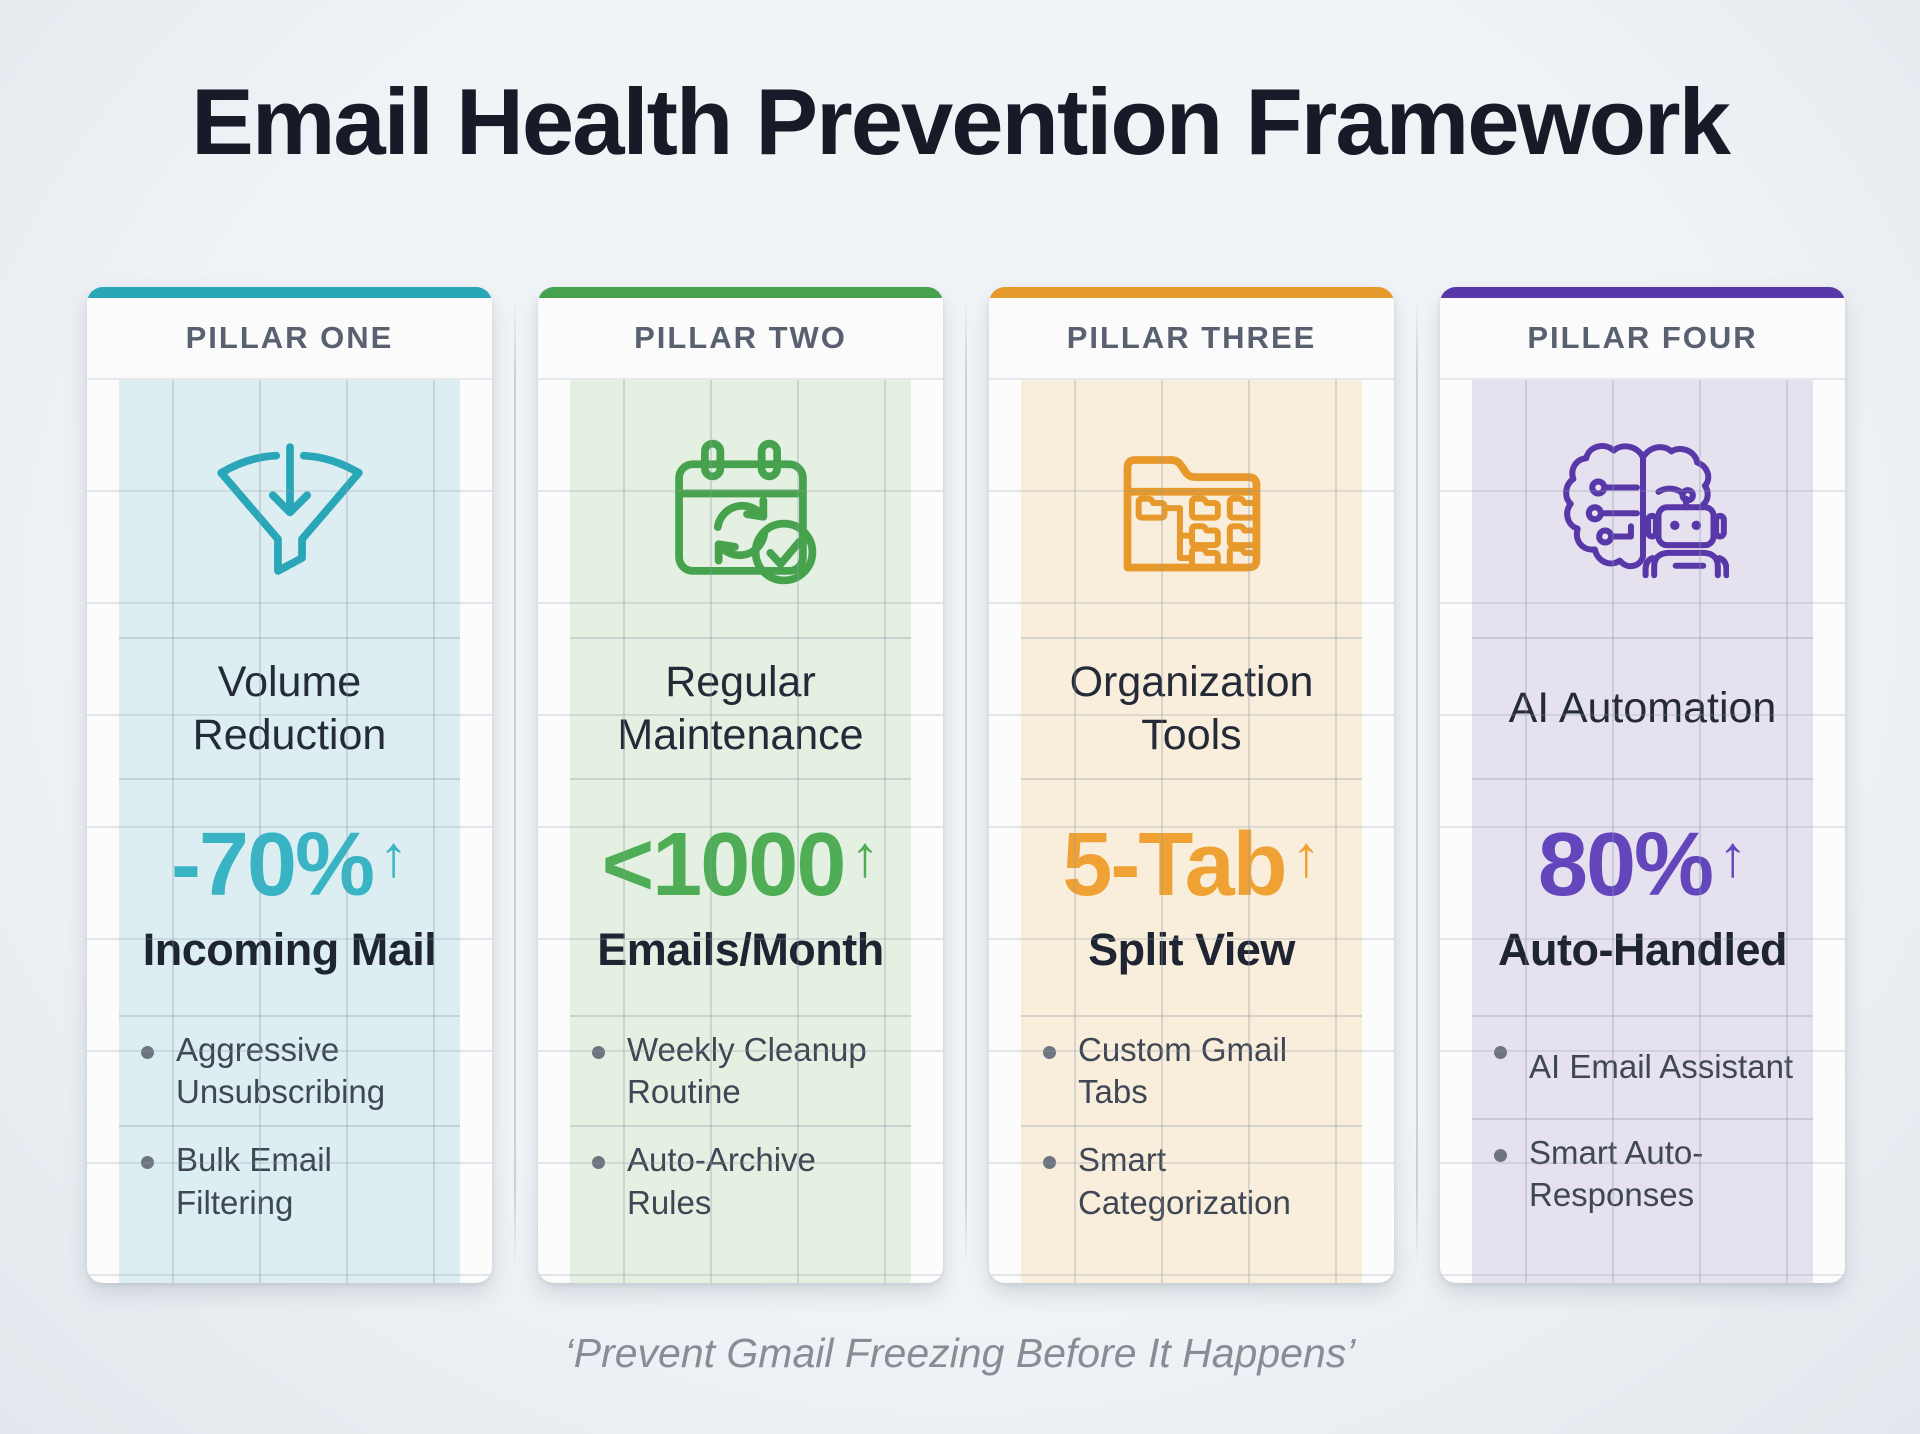 This screenshot has height=1434, width=1920. What do you see at coordinates (1174, 864) in the screenshot?
I see `stat-value: 5-Tab` at bounding box center [1174, 864].